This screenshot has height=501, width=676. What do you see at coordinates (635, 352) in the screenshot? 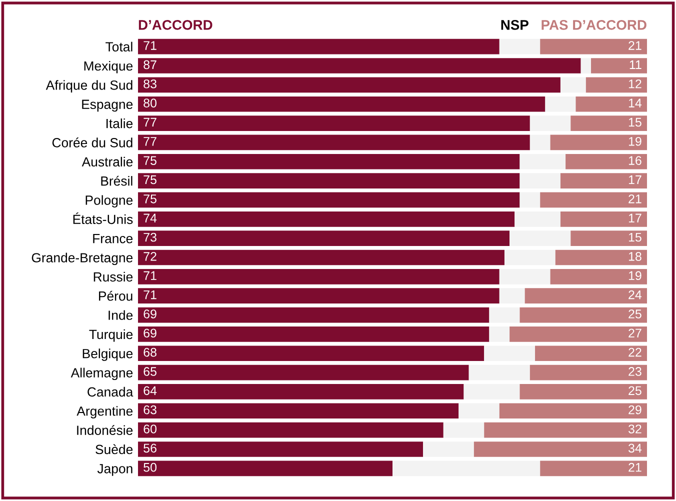
I see `data-label: 22` at bounding box center [635, 352].